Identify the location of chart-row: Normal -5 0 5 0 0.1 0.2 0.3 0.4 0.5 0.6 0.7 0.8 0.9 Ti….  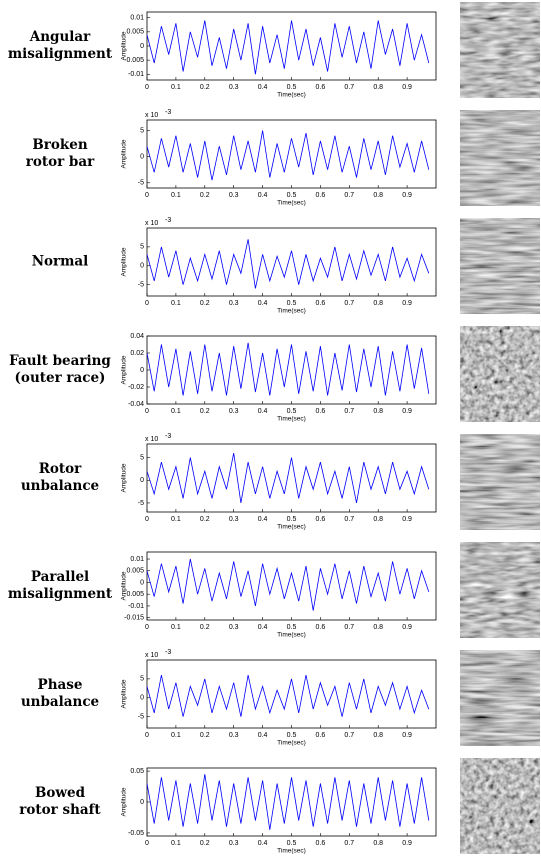
(234, 266).